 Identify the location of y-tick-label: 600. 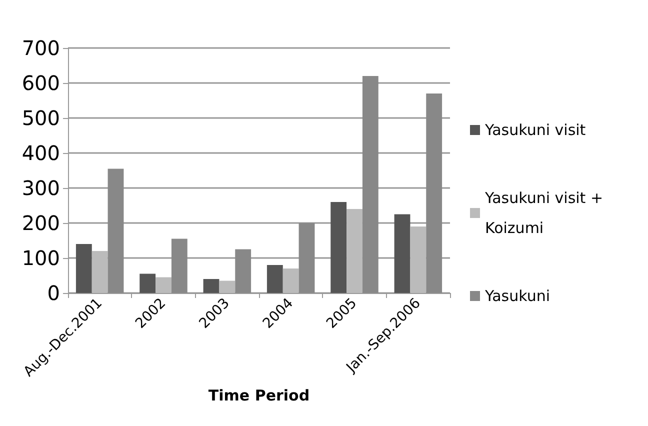
(41, 83).